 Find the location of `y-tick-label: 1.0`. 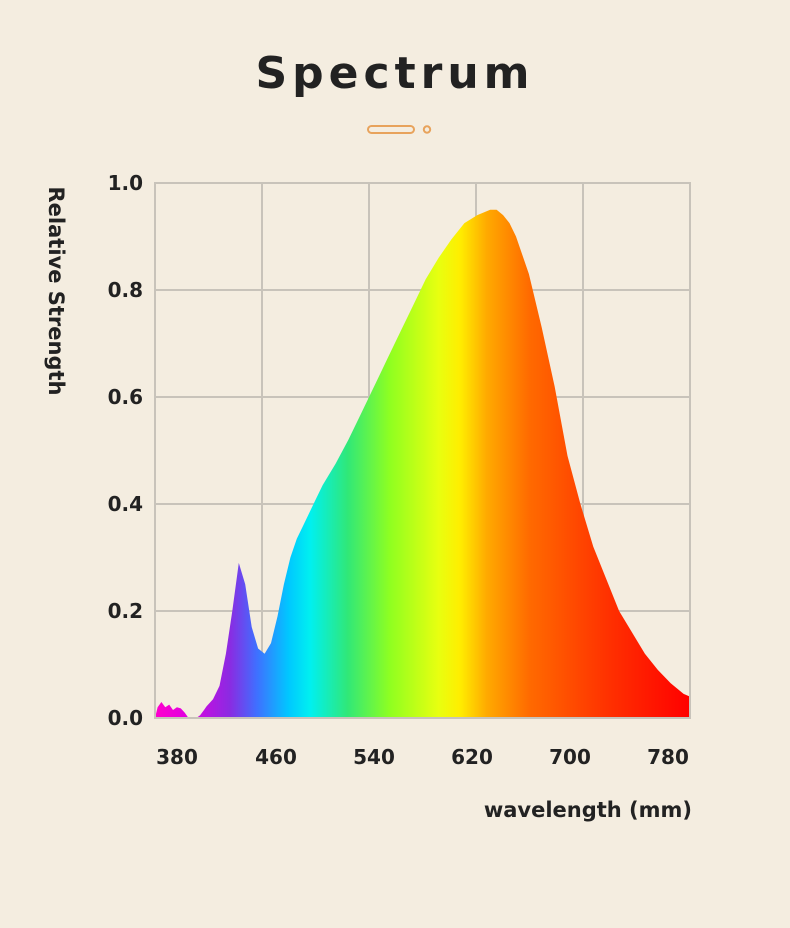

y-tick-label: 1.0 is located at coordinates (125, 183).